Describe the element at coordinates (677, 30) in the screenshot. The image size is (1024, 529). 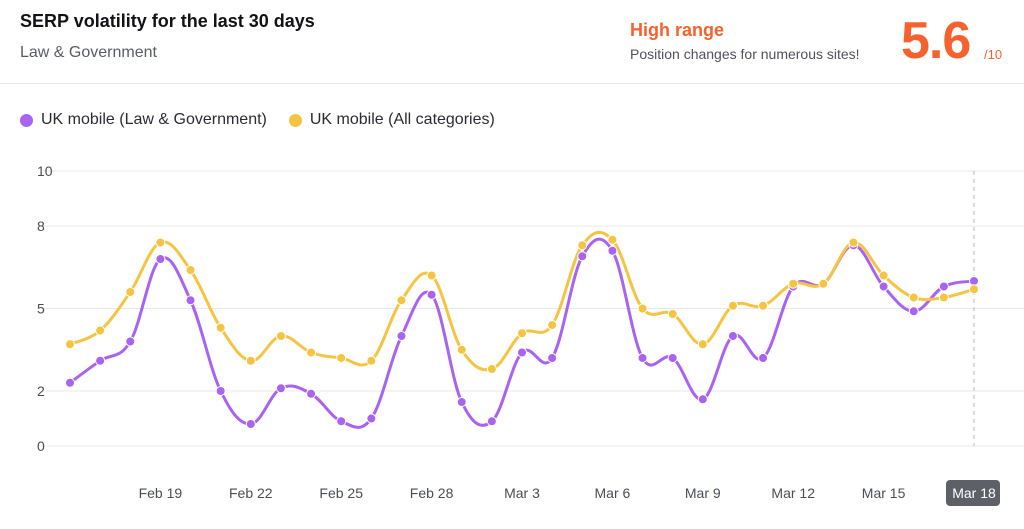
I see `volatility-range-label: High range` at that location.